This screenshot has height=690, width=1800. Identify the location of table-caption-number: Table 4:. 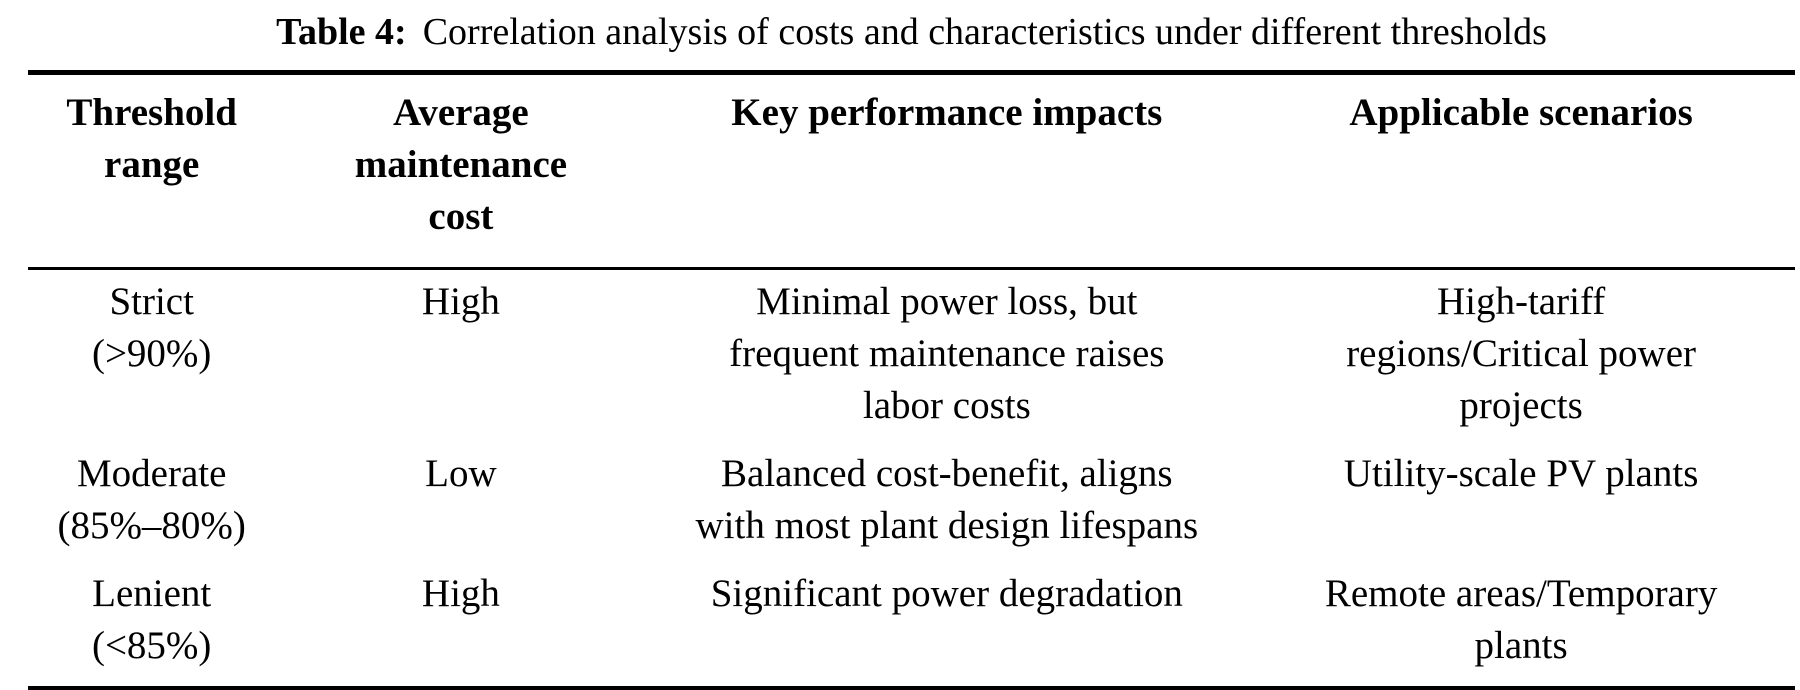
(341, 32).